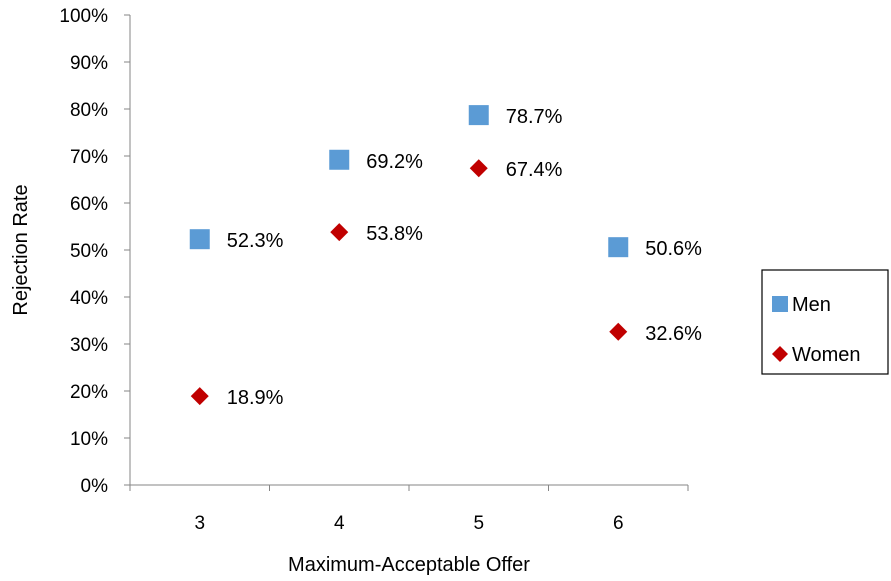  Describe the element at coordinates (826, 355) in the screenshot. I see `legend-women-label: Women` at that location.